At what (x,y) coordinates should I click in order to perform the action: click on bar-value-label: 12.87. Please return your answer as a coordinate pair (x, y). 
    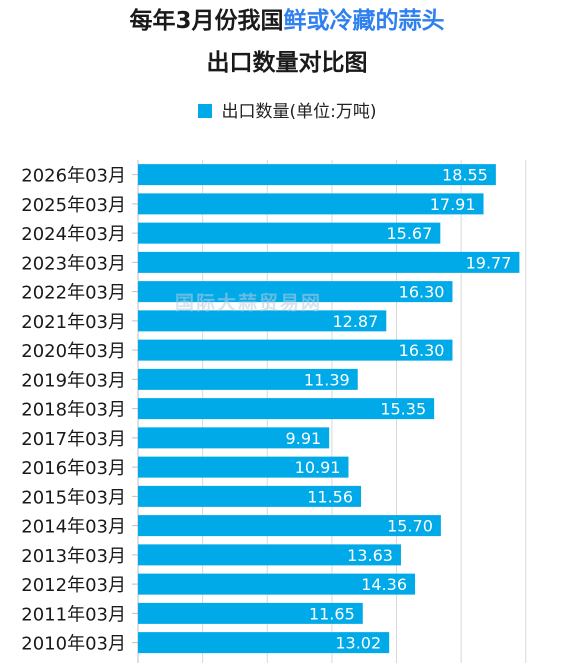
    Looking at the image, I should click on (355, 321).